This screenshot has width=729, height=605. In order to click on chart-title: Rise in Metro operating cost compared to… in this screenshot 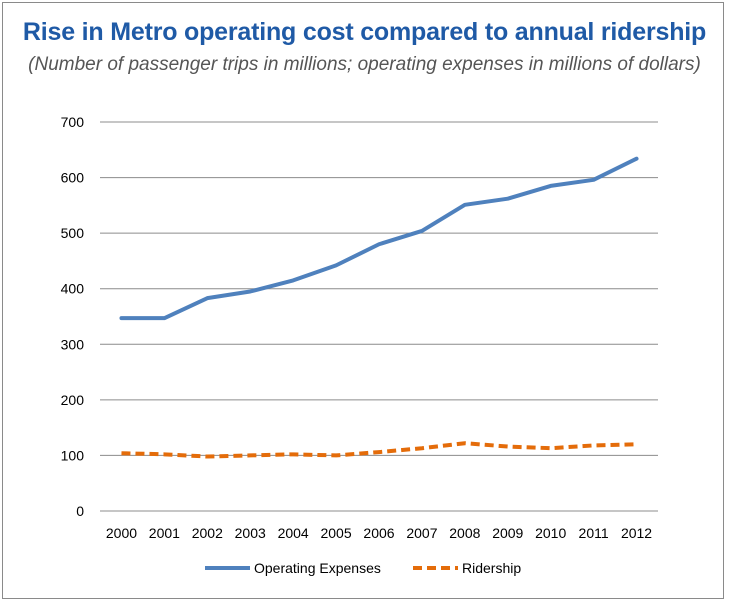, I will do `click(364, 32)`.